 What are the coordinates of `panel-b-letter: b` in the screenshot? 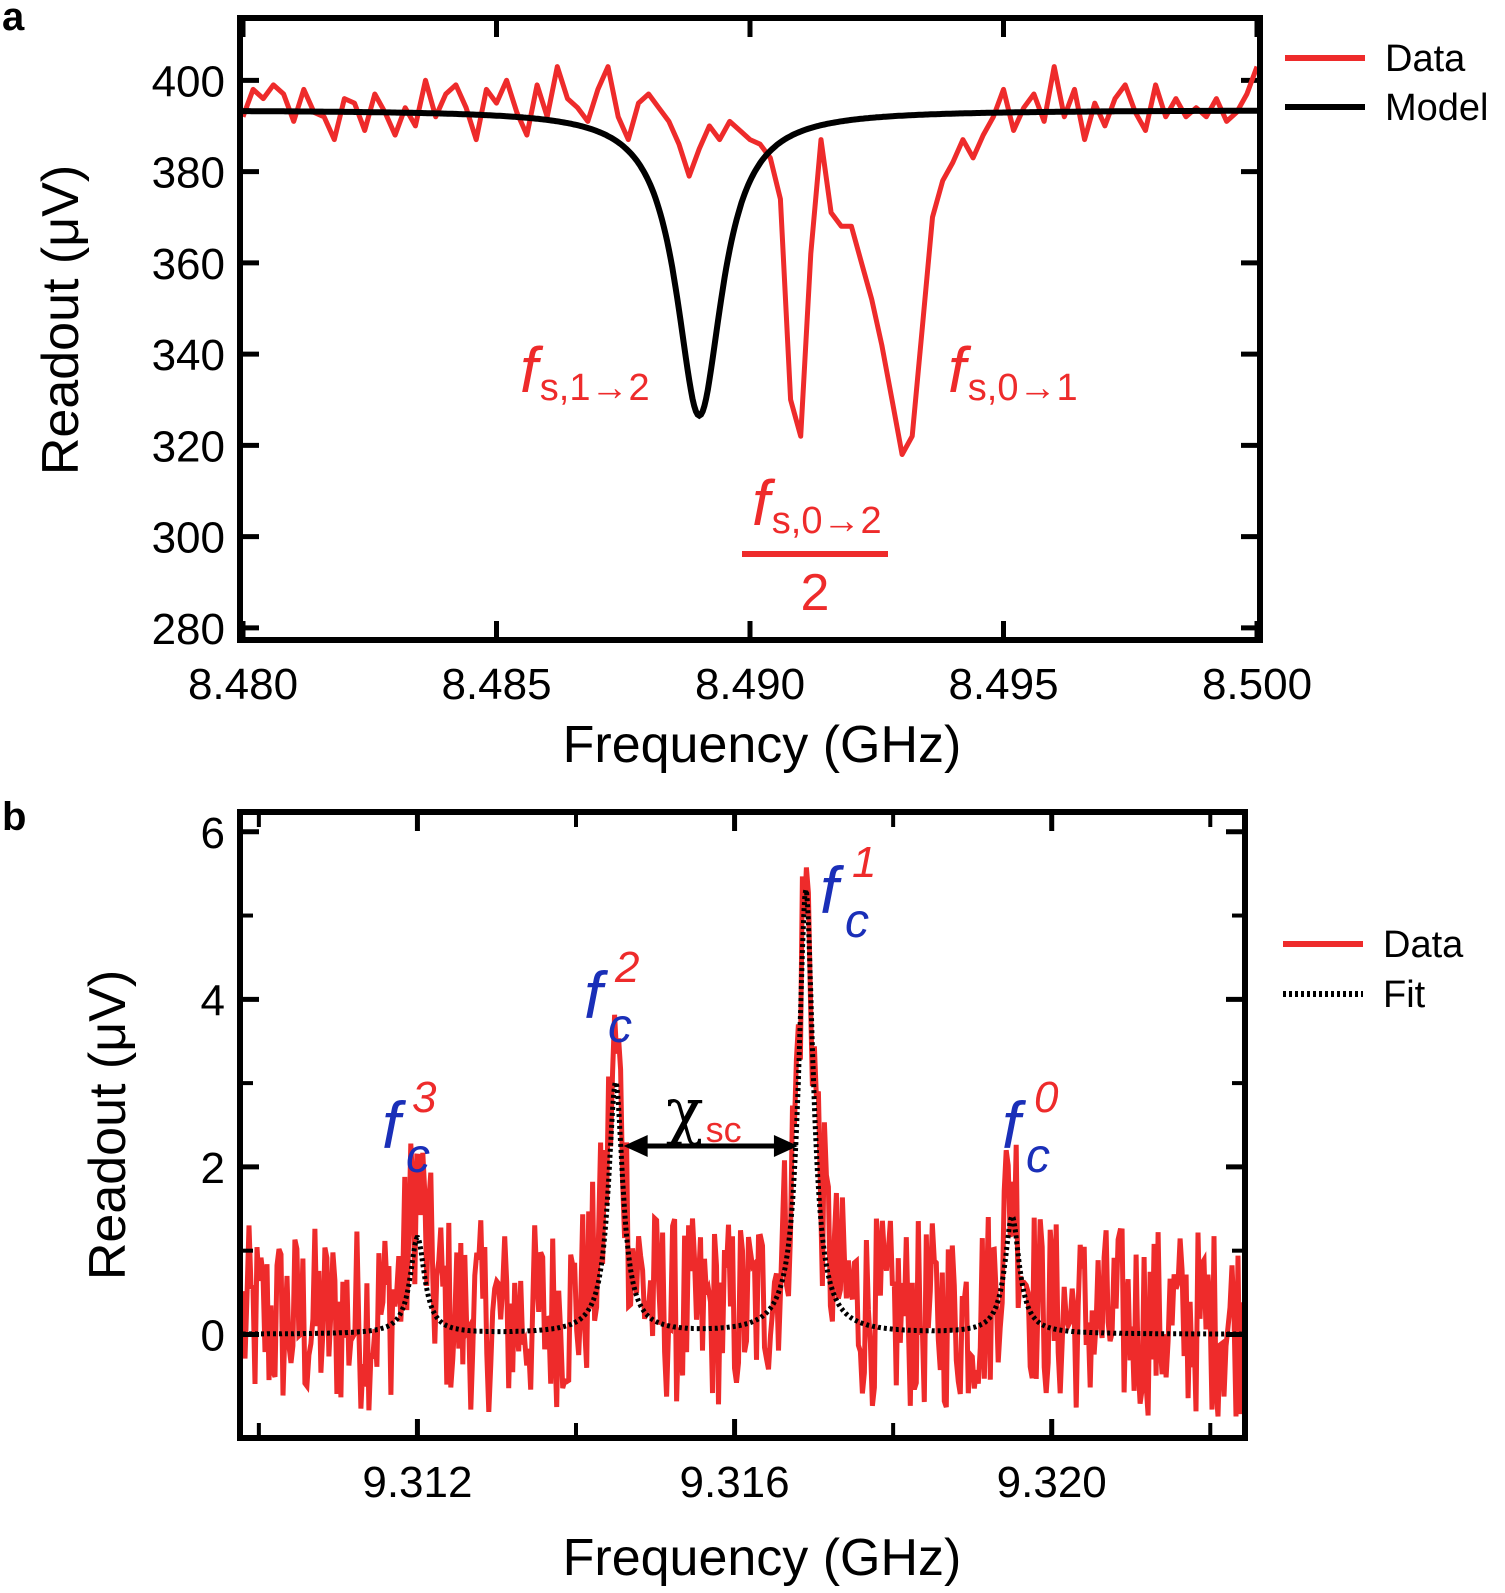 It's located at (14, 817).